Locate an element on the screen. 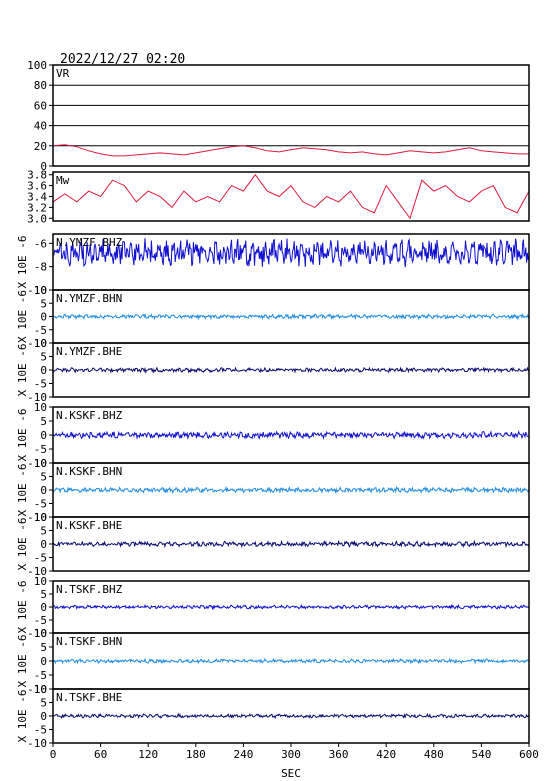 This screenshot has width=554, height=781. mw-panel-series is located at coordinates (291, 196).